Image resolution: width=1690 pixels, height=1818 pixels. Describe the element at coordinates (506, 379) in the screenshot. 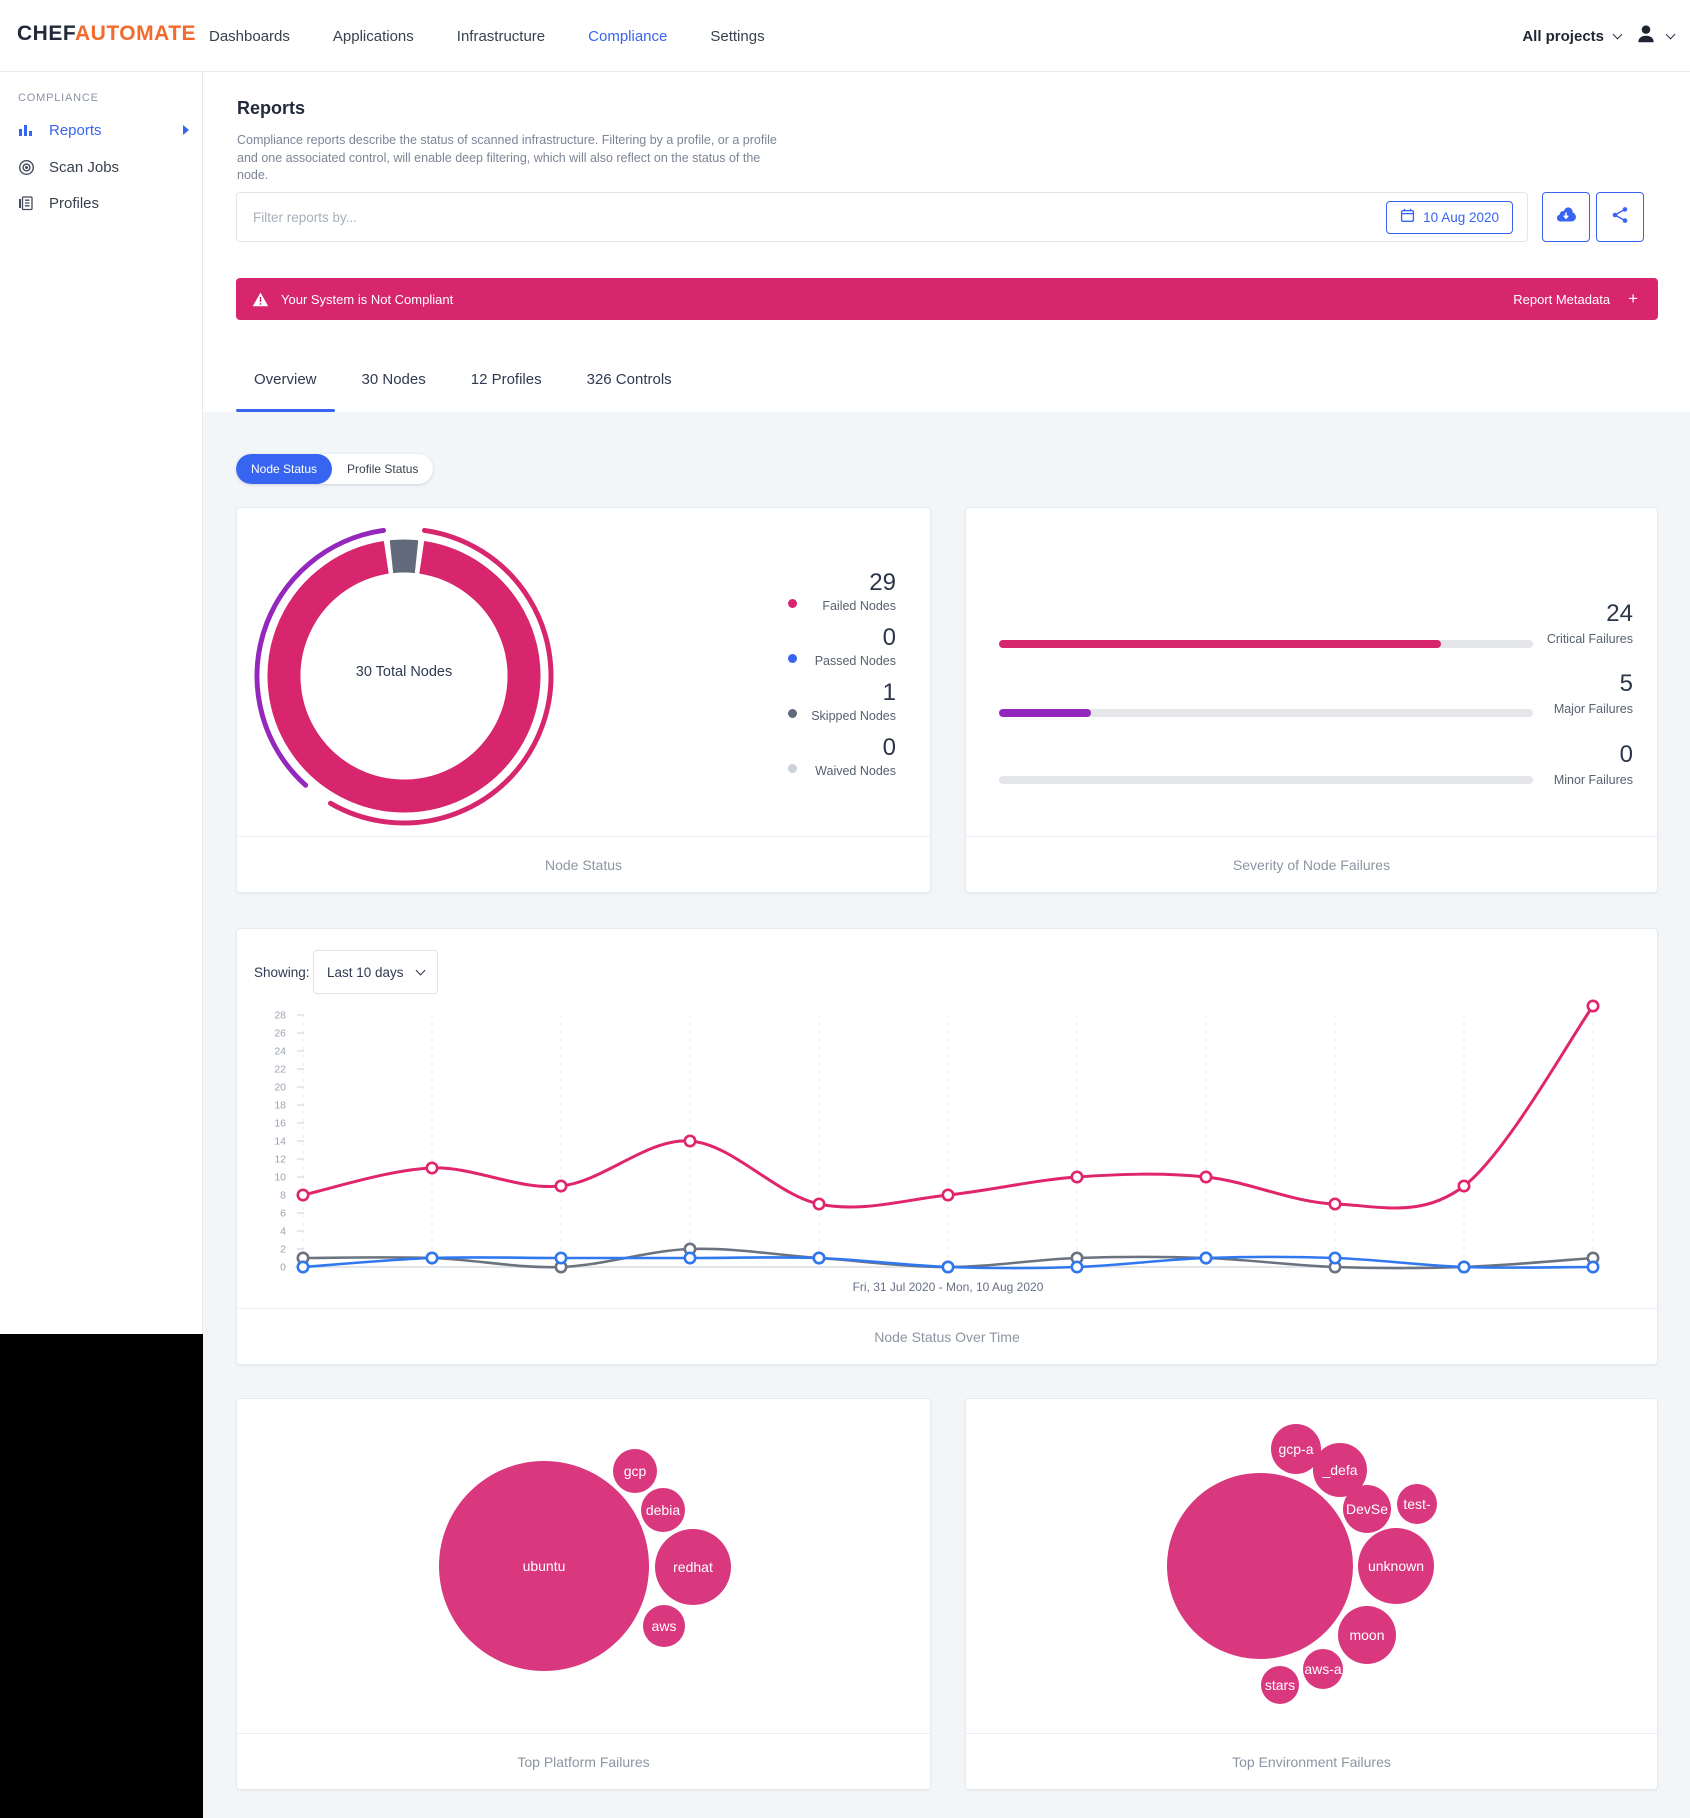

I see `tab-12-profiles: 12 Profiles` at that location.